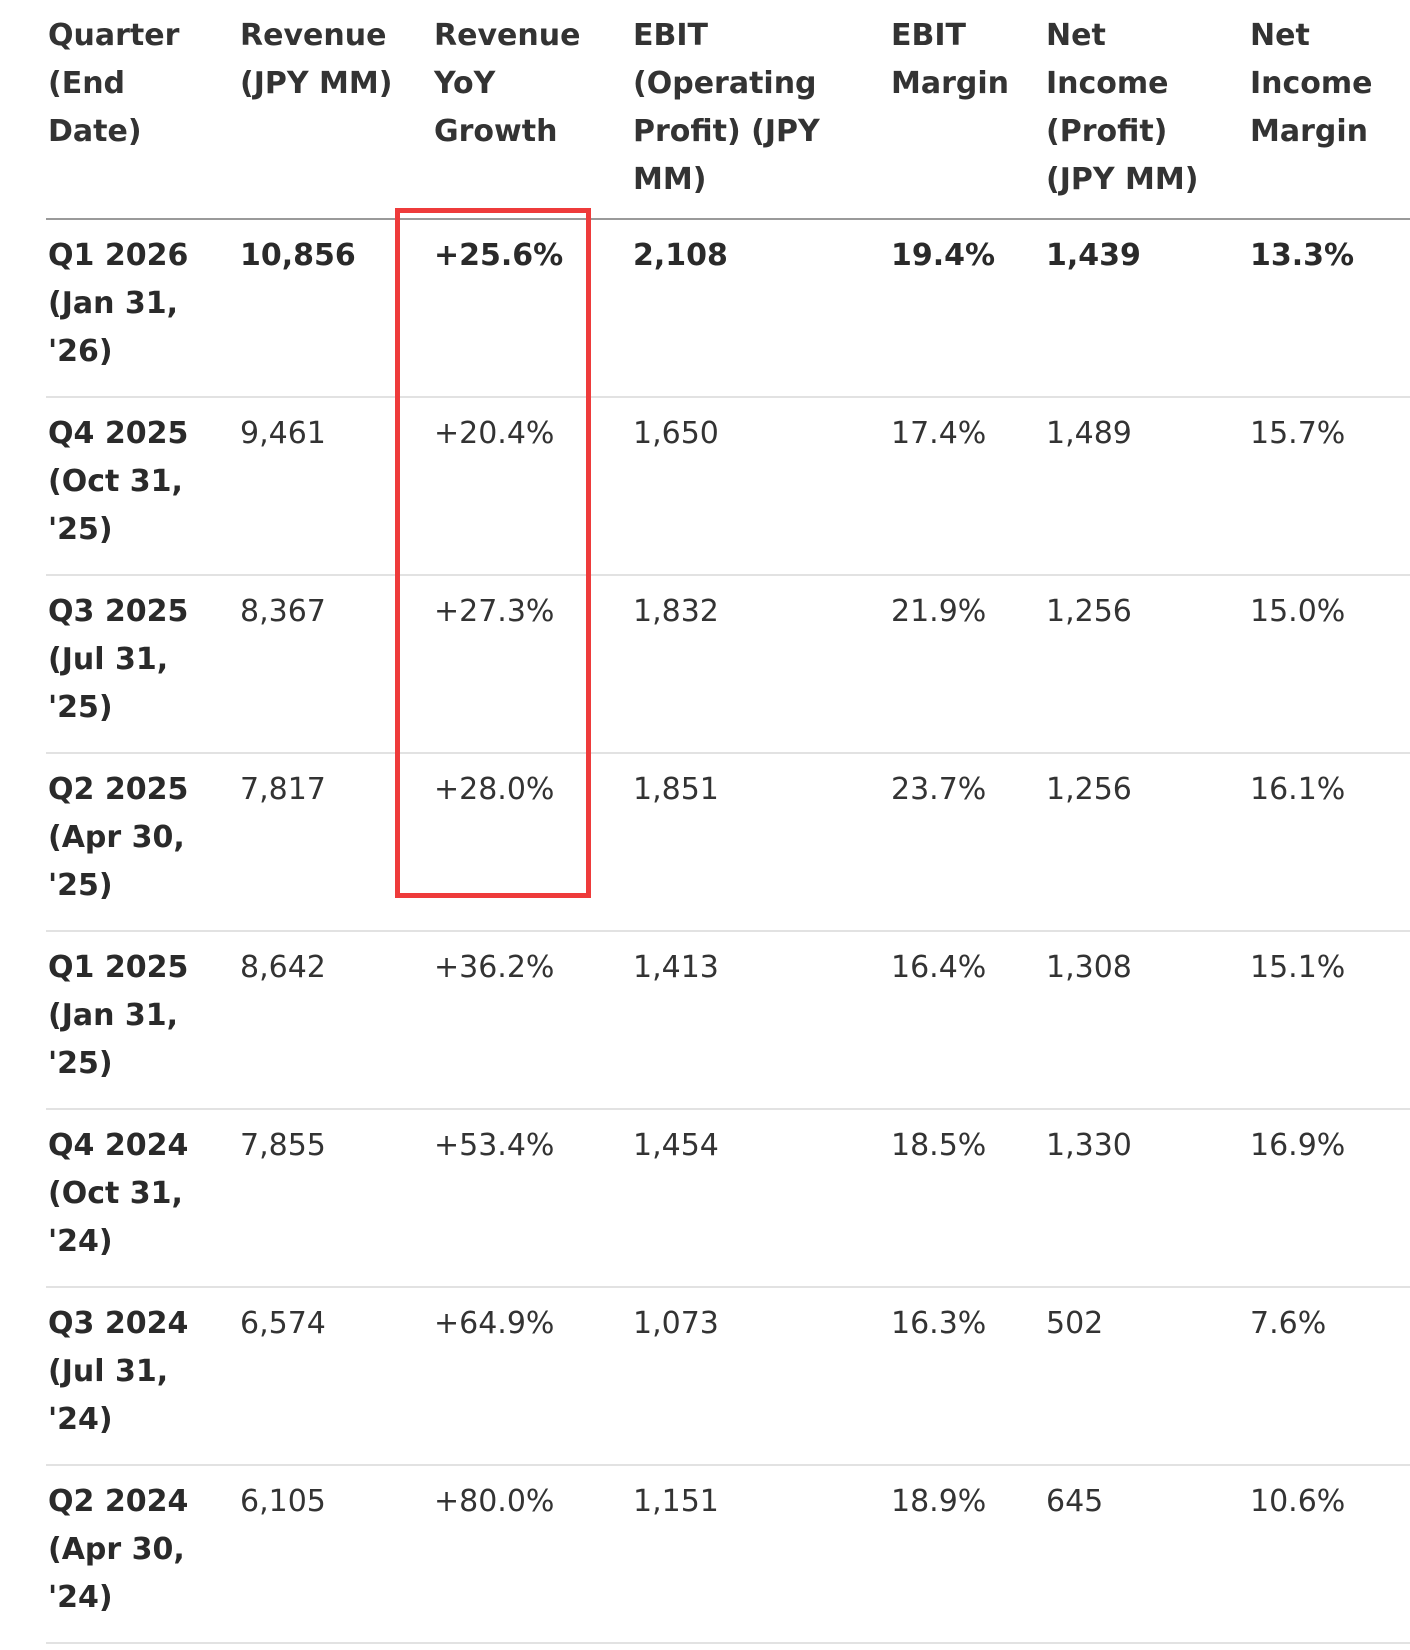 Image resolution: width=1410 pixels, height=1650 pixels. What do you see at coordinates (676, 433) in the screenshot?
I see `cell-ebit: 1,650` at bounding box center [676, 433].